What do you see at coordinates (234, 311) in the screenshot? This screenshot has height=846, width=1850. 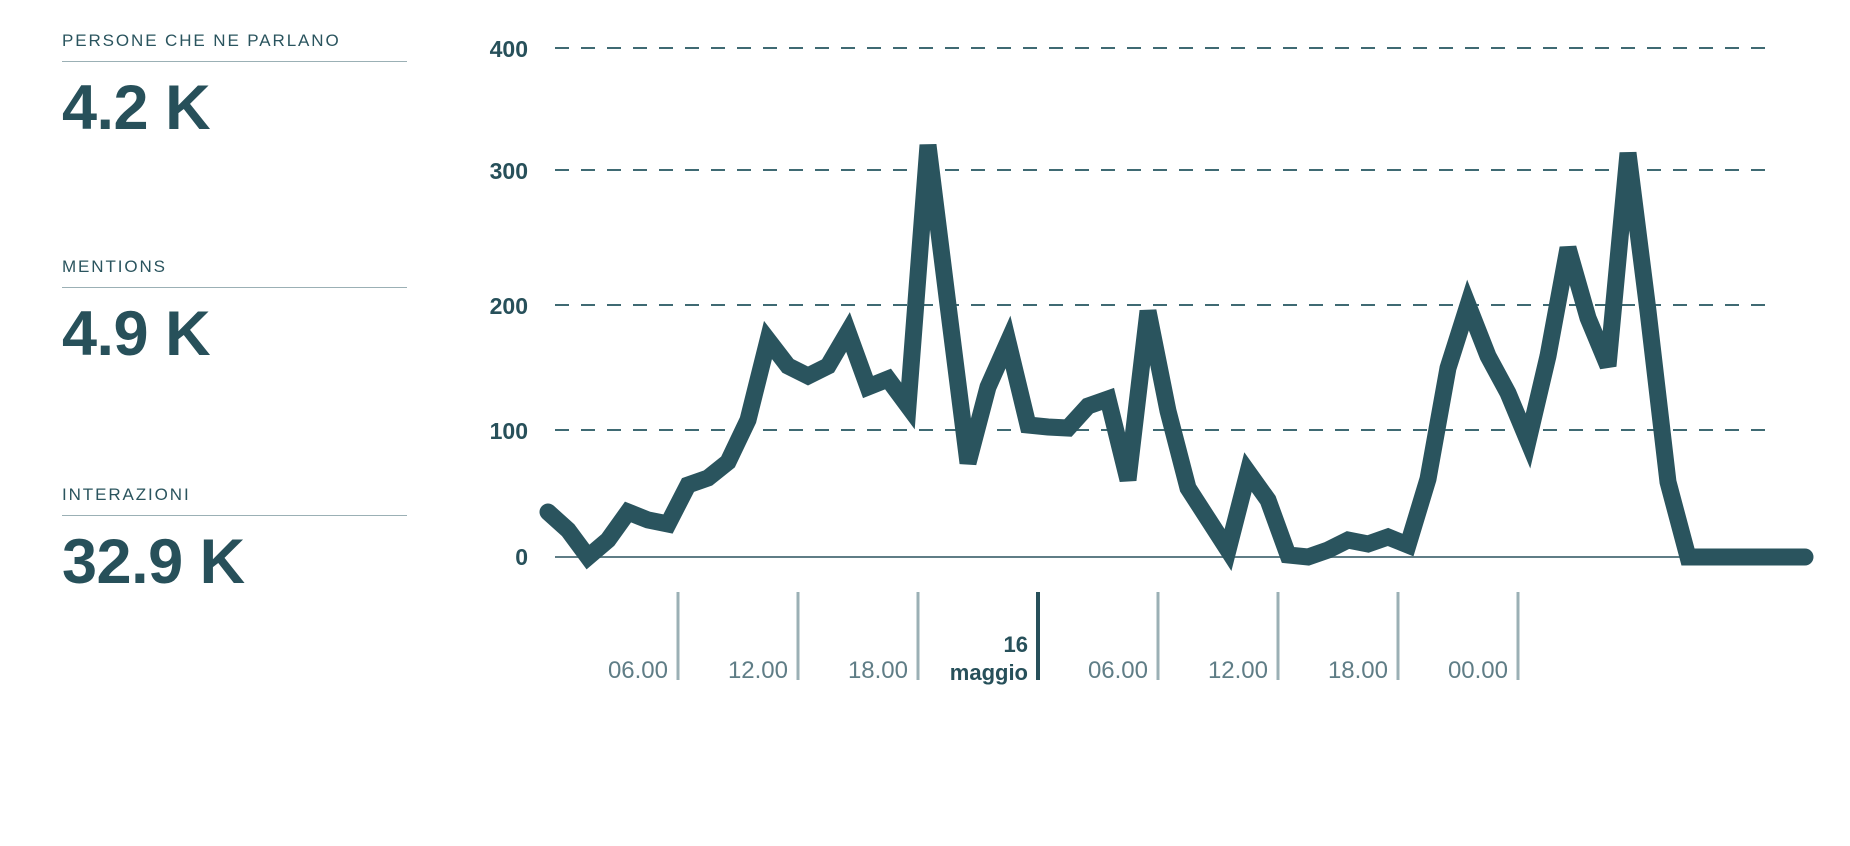 I see `metric-card-mentions: MENTIONS 4.9 K` at bounding box center [234, 311].